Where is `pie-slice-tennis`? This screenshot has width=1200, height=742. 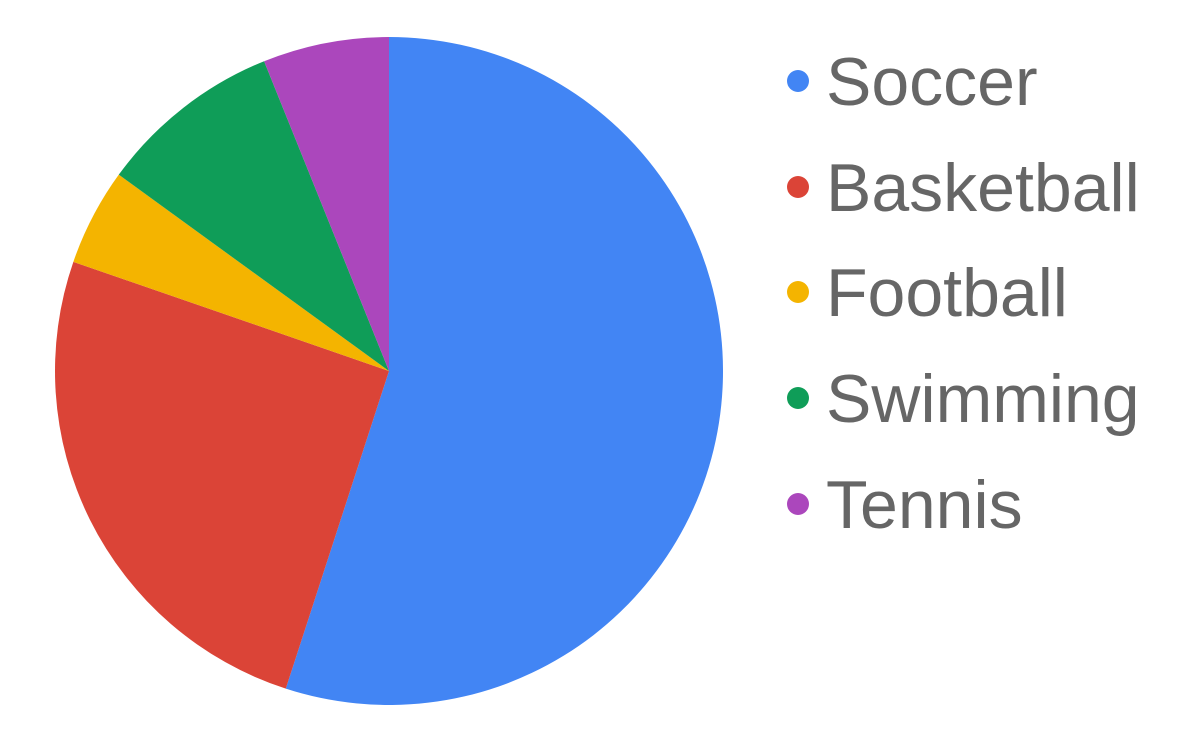
pie-slice-tennis is located at coordinates (326, 204).